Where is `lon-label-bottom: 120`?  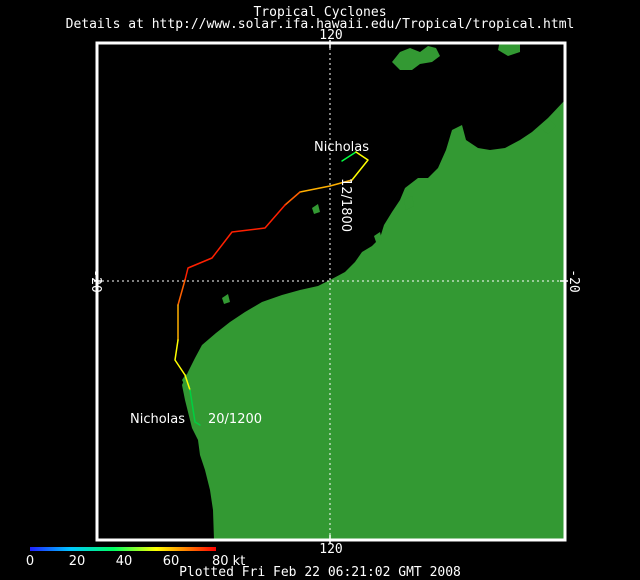 lon-label-bottom: 120 is located at coordinates (330, 549).